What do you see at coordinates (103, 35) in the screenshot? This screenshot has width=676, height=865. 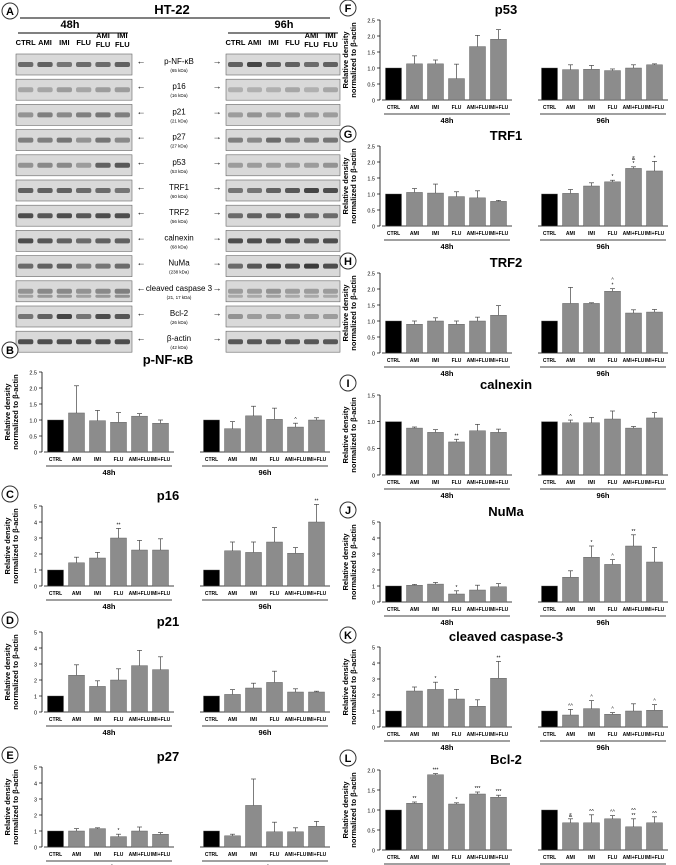 I see `blot-48h-lane-label: AMI` at bounding box center [103, 35].